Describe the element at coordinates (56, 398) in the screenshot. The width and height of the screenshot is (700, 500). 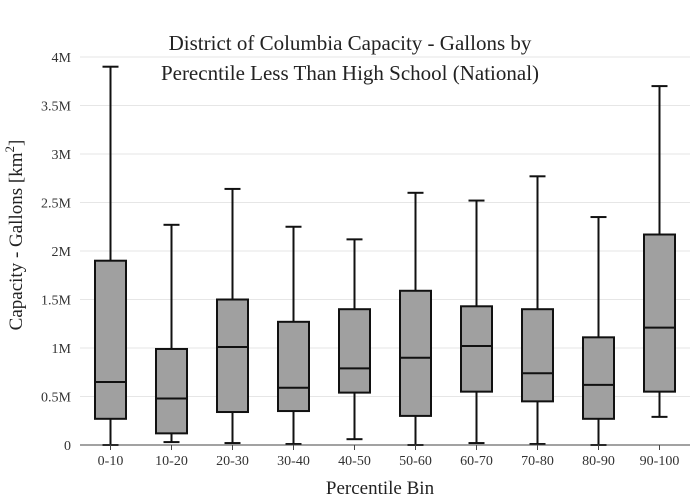
I see `y-tick-label: 0.5M` at that location.